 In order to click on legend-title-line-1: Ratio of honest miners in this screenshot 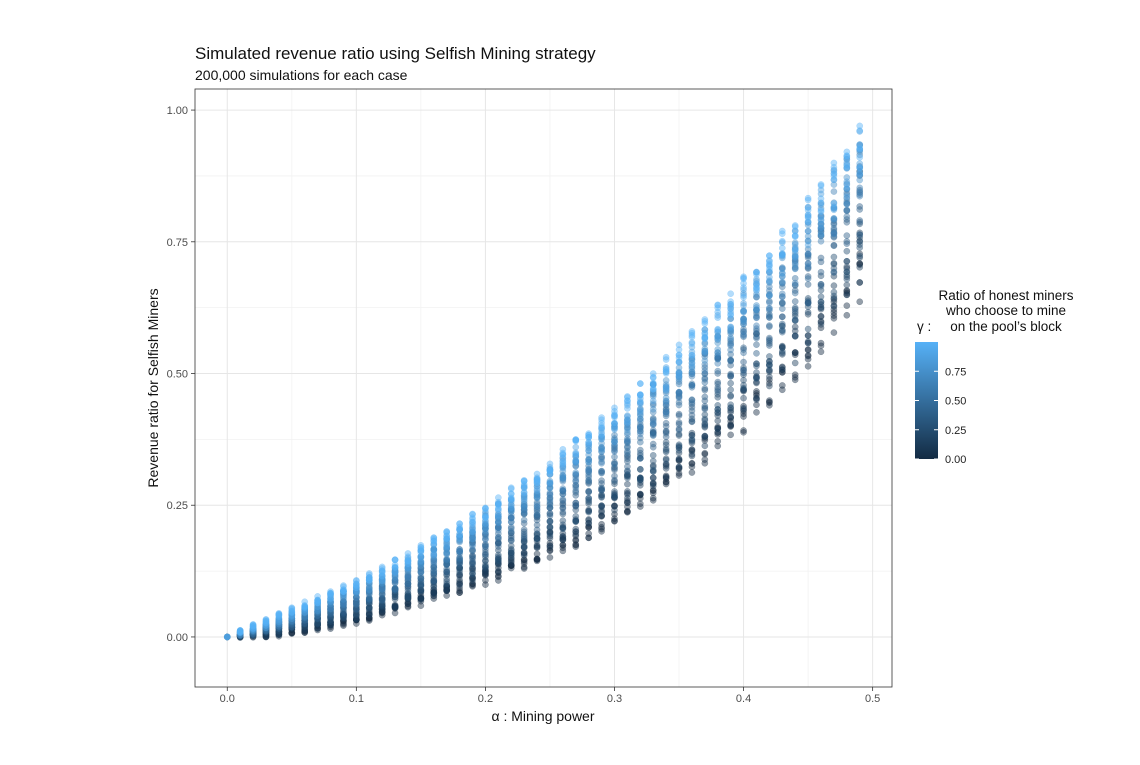, I will do `click(1005, 295)`.